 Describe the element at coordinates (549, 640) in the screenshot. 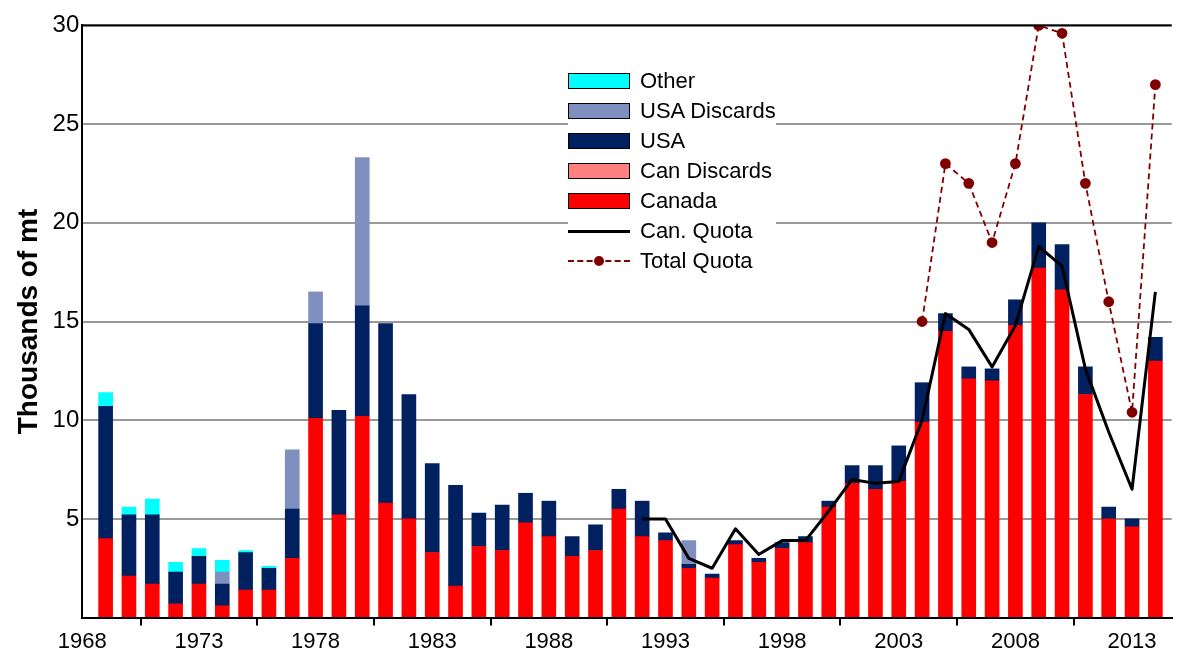

I see `x-tick-label: 1988` at that location.